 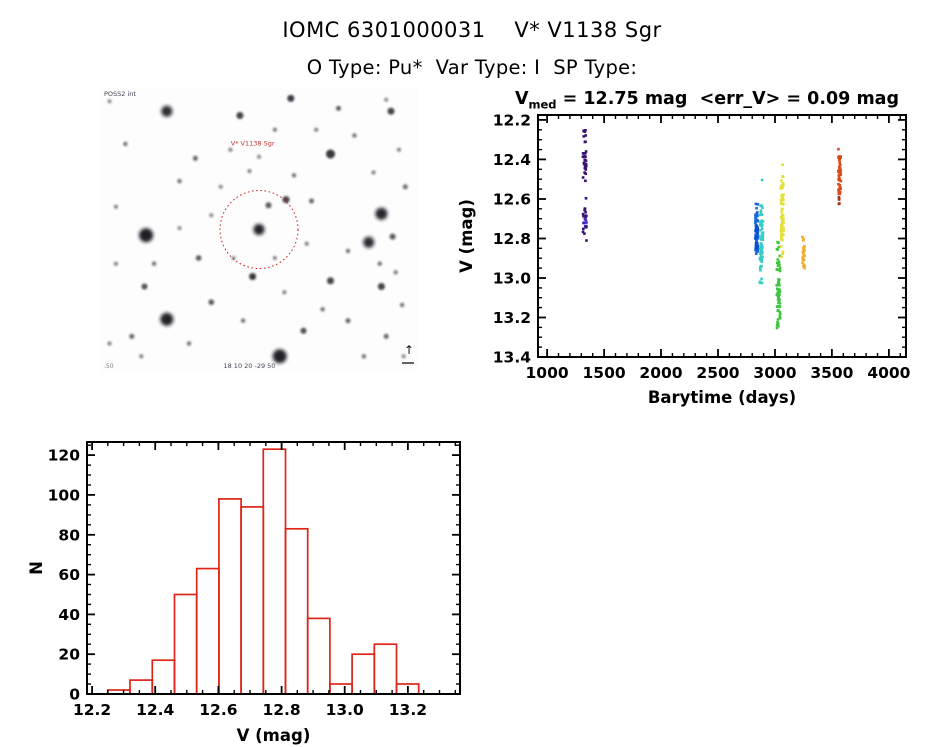 What do you see at coordinates (466, 236) in the screenshot?
I see `y-axis-label: V (mag)` at bounding box center [466, 236].